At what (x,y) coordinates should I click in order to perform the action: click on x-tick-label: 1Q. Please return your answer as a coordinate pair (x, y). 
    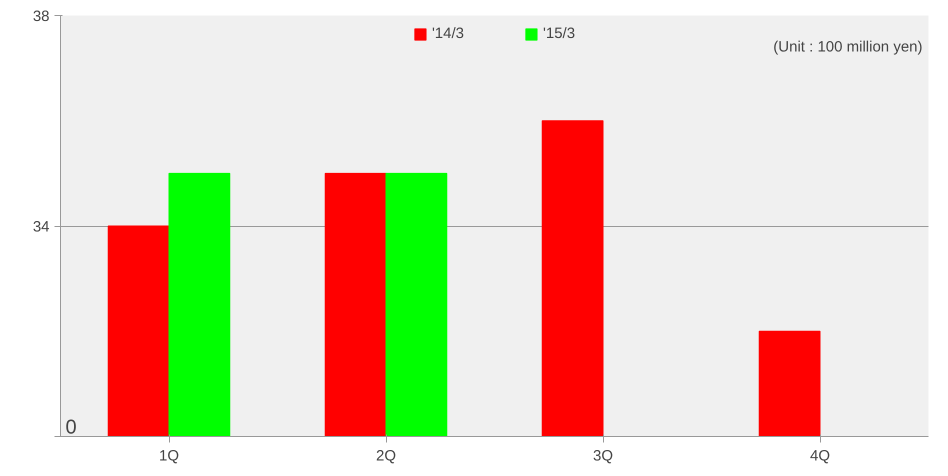
    Looking at the image, I should click on (169, 456).